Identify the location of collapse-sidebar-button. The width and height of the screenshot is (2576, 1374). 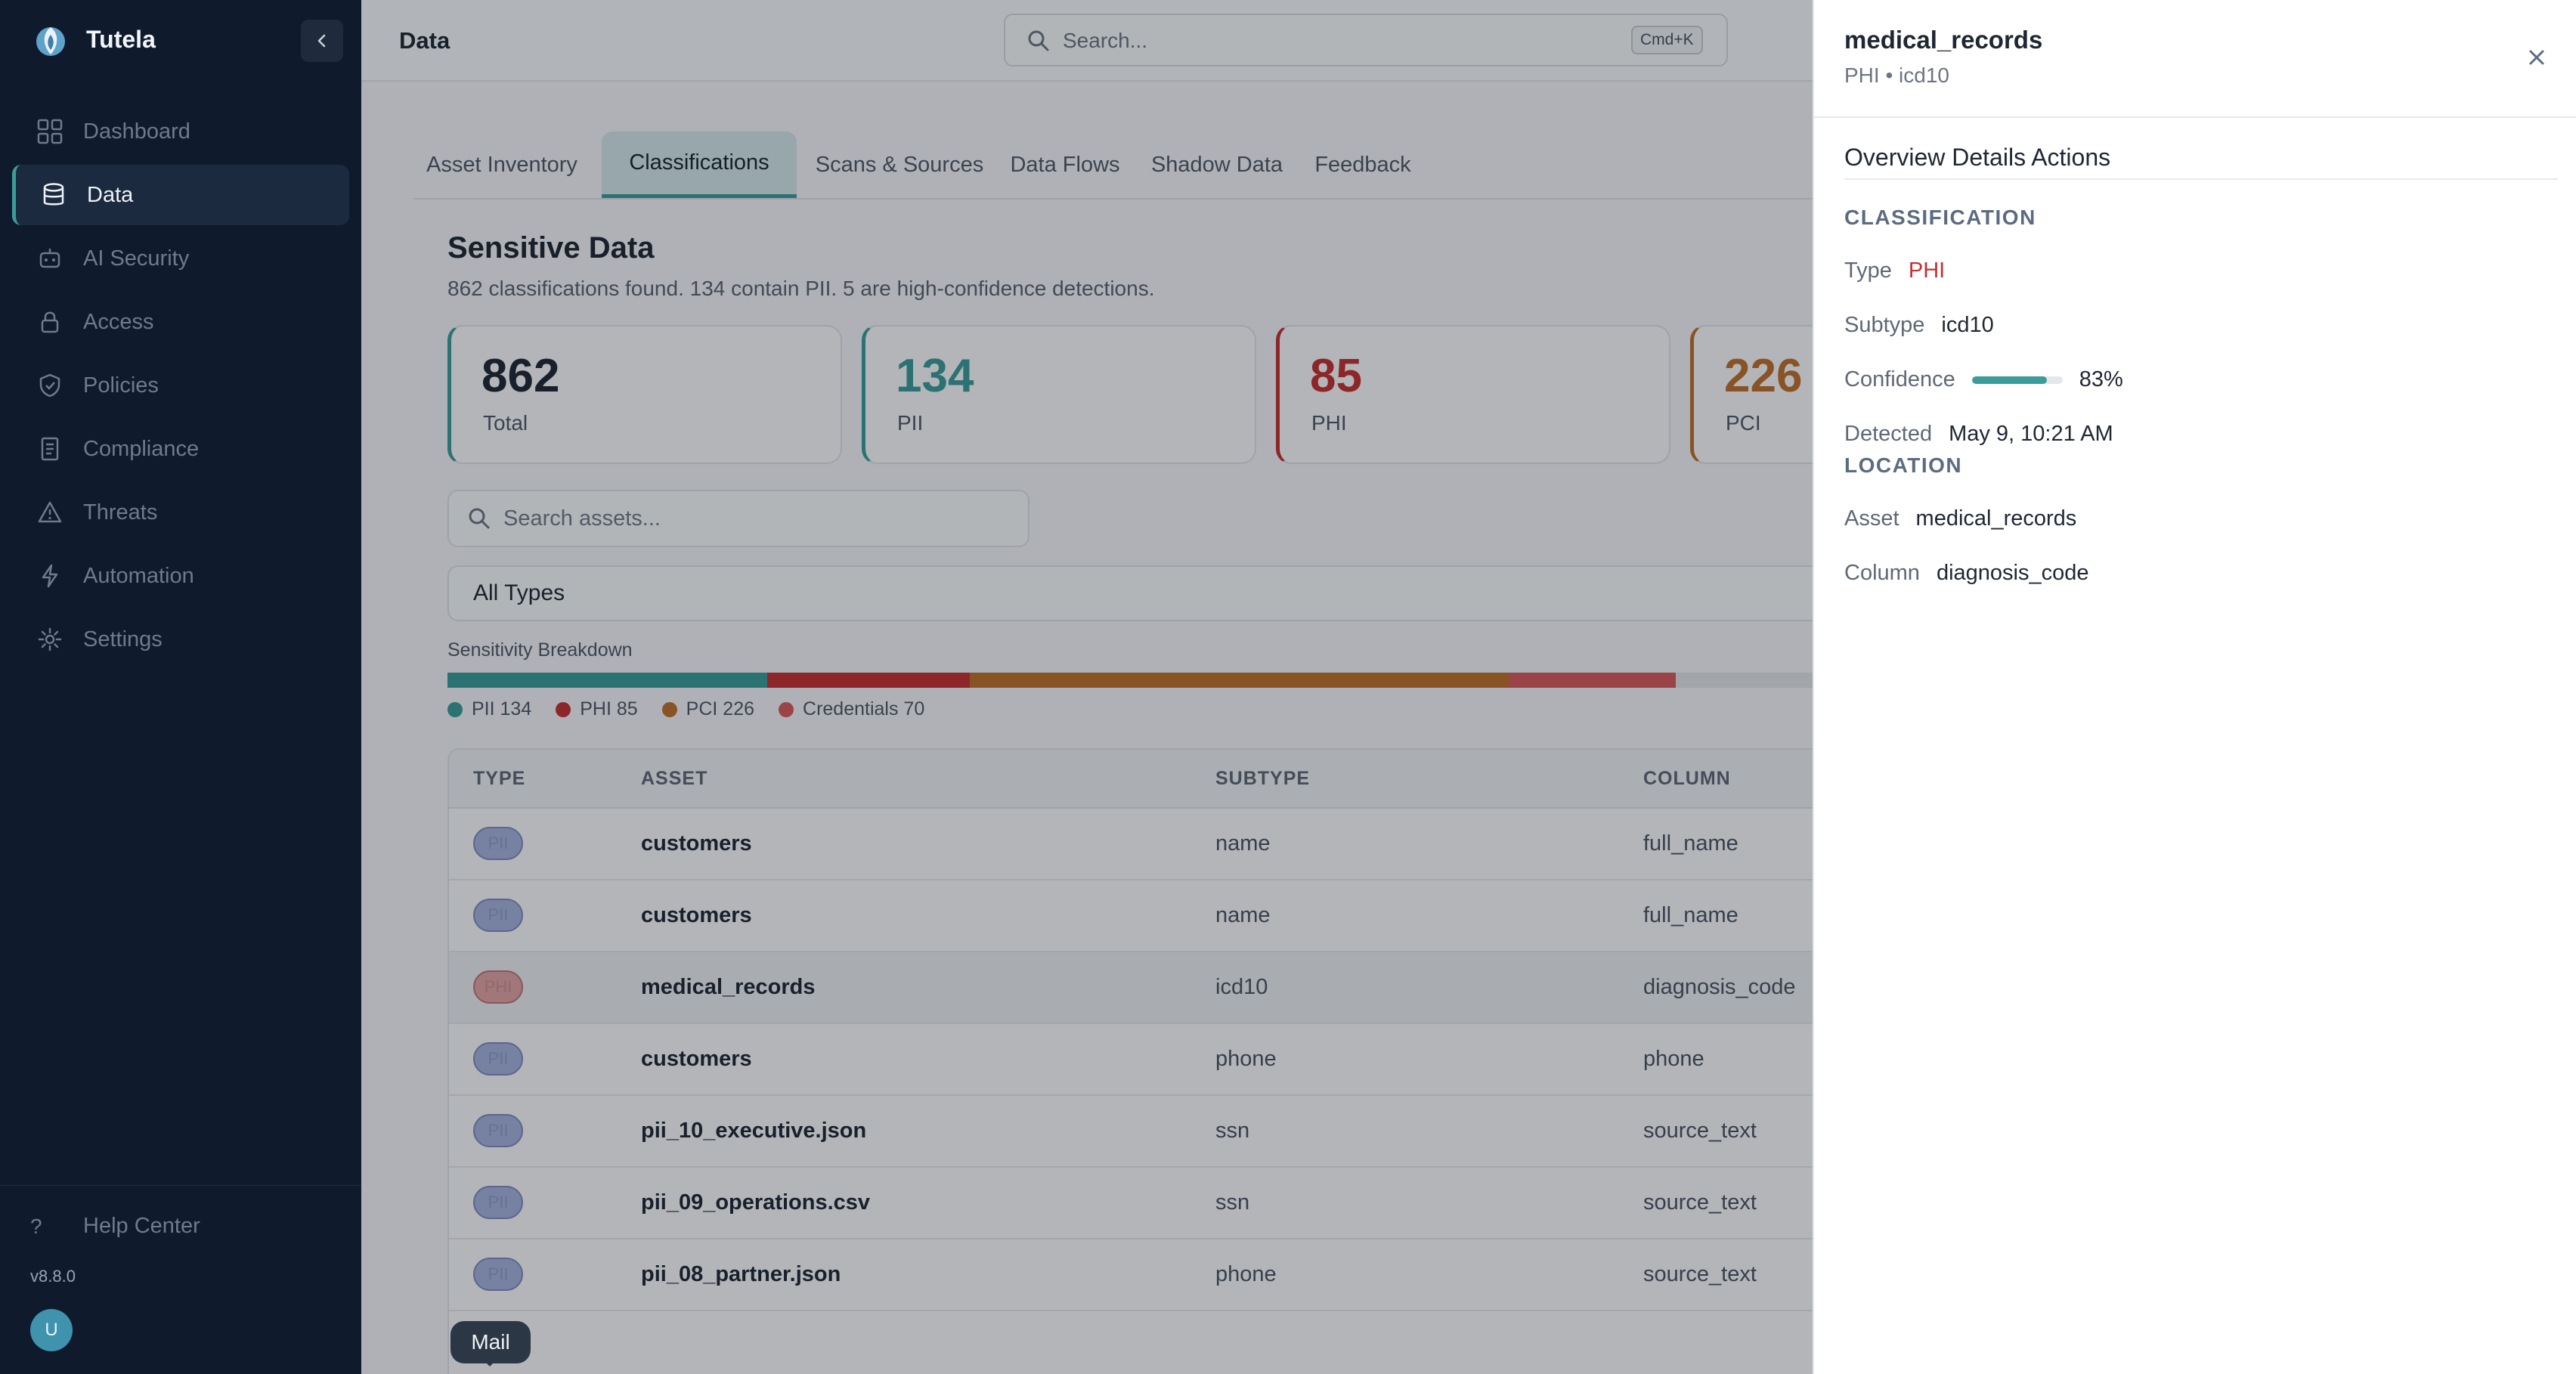
(322, 41).